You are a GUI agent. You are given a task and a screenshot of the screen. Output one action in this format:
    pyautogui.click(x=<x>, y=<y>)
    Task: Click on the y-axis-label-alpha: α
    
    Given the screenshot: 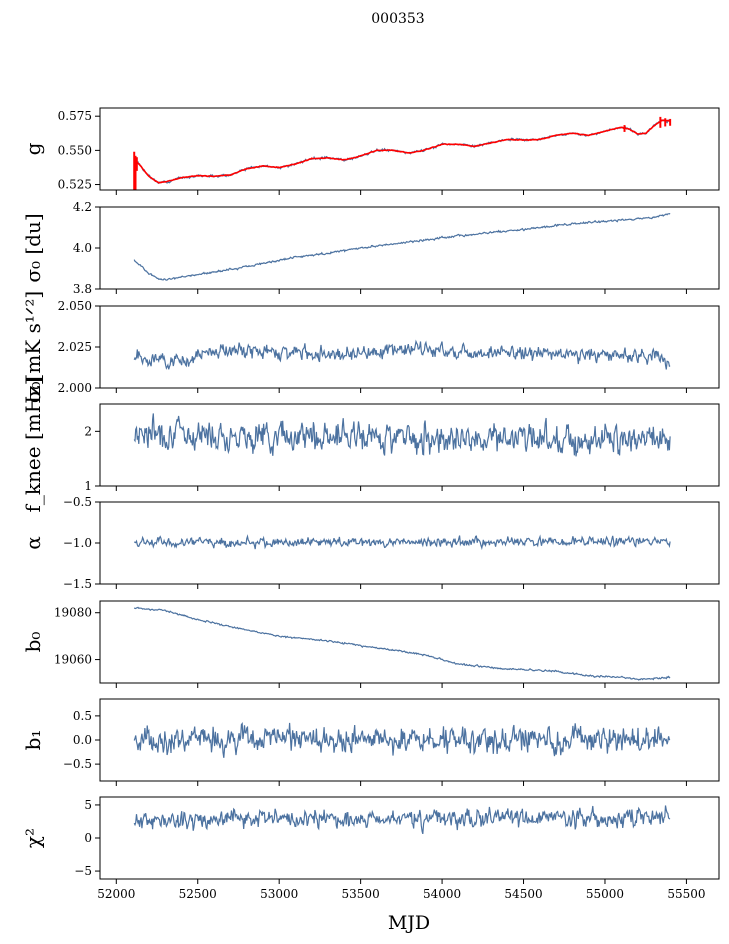 What is the action you would take?
    pyautogui.click(x=33, y=543)
    